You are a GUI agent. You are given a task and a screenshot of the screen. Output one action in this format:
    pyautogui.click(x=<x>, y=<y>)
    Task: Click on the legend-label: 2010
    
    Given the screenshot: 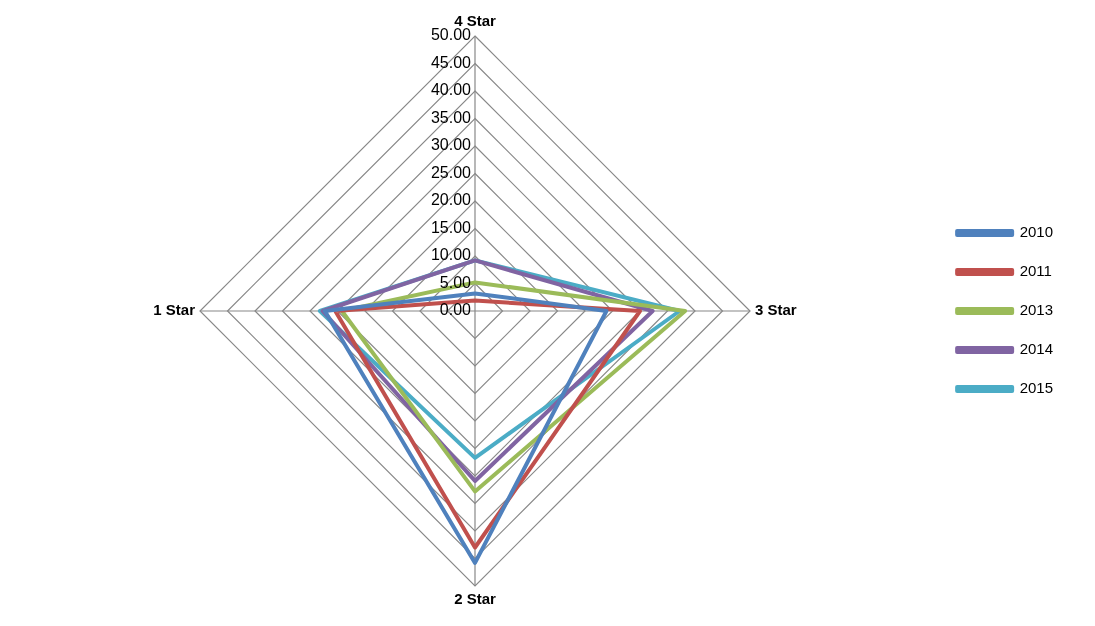 What is the action you would take?
    pyautogui.click(x=1036, y=232)
    